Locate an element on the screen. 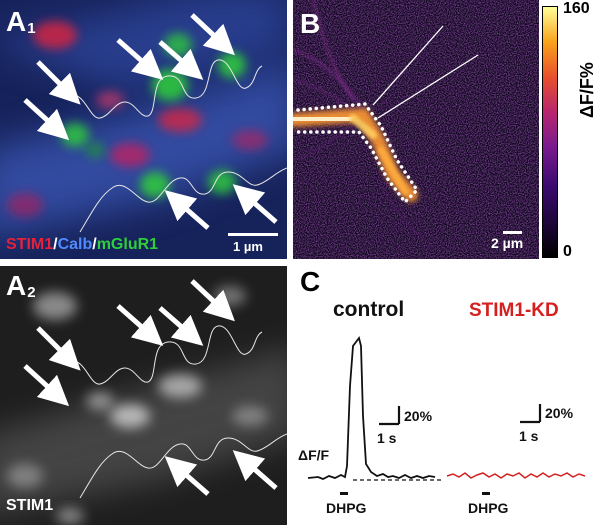 The image size is (598, 525). panel-label-a2: A2 is located at coordinates (21, 285).